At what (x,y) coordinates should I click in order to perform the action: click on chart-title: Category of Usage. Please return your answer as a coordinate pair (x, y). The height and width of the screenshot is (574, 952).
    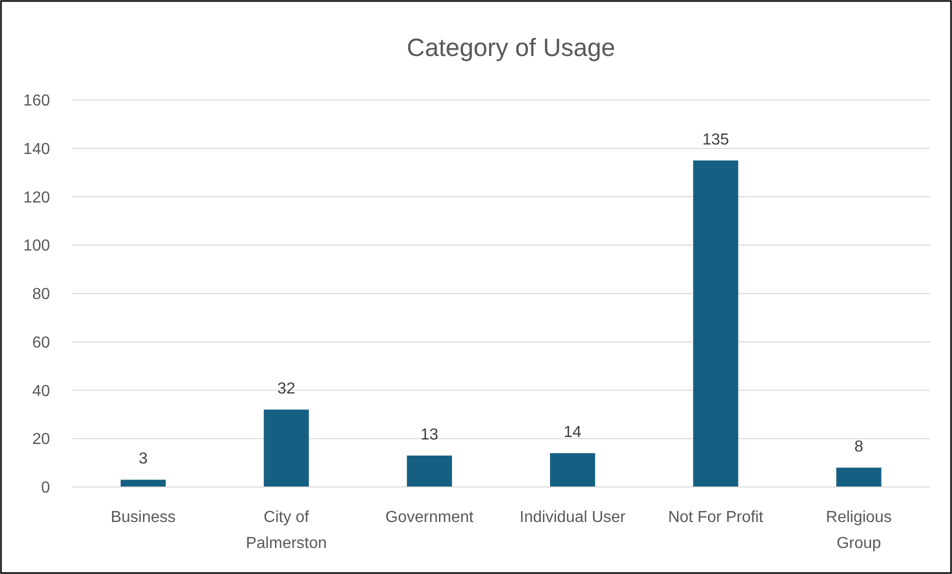
    Looking at the image, I should click on (511, 48).